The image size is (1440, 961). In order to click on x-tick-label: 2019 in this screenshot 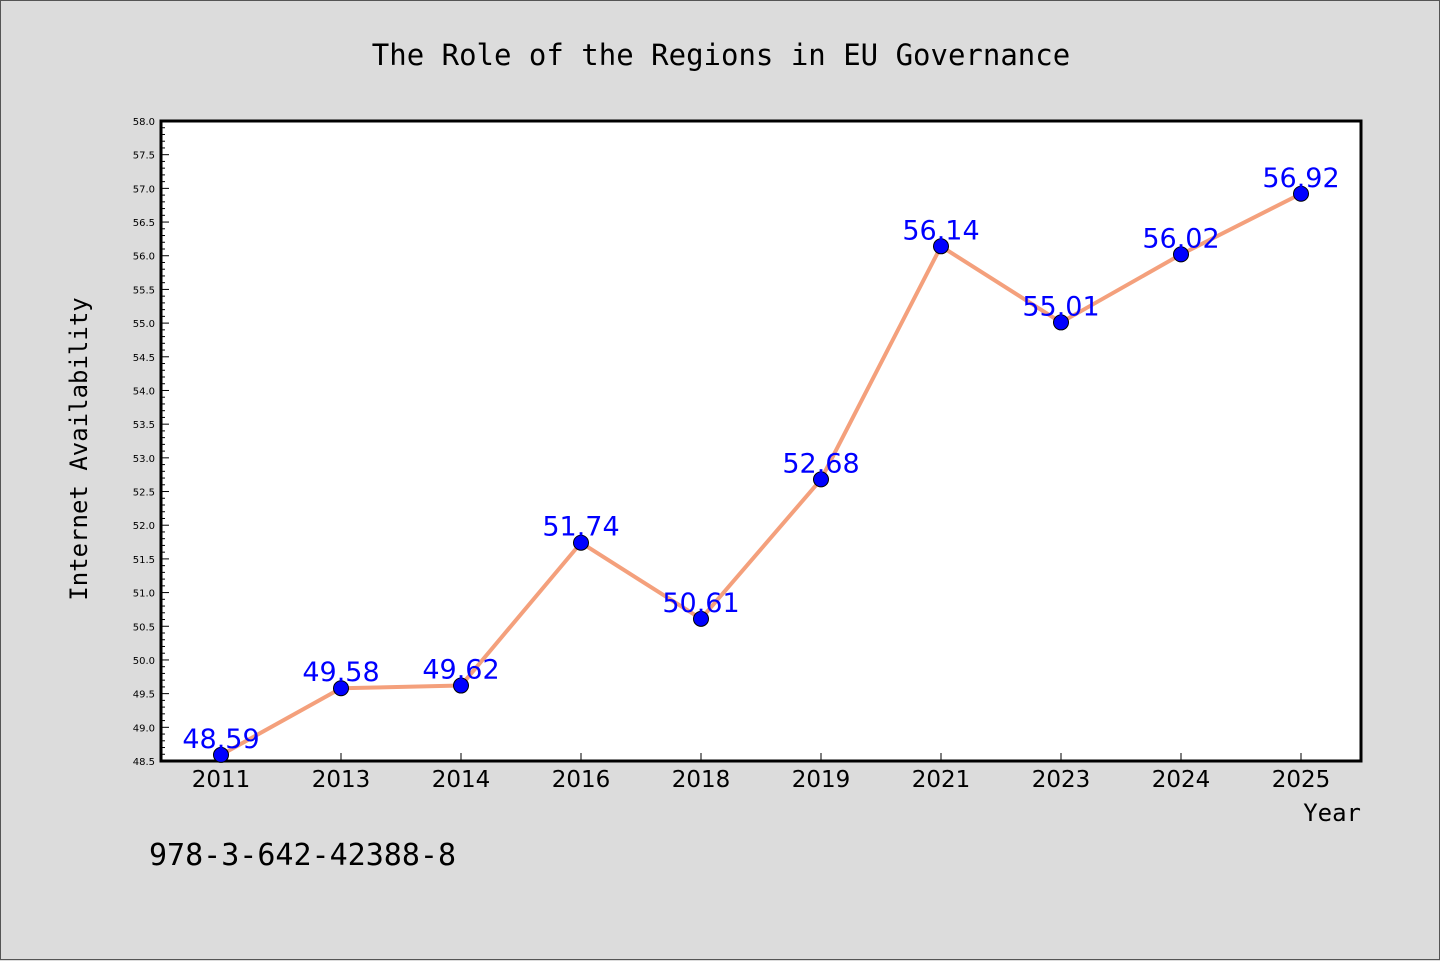, I will do `click(821, 780)`.